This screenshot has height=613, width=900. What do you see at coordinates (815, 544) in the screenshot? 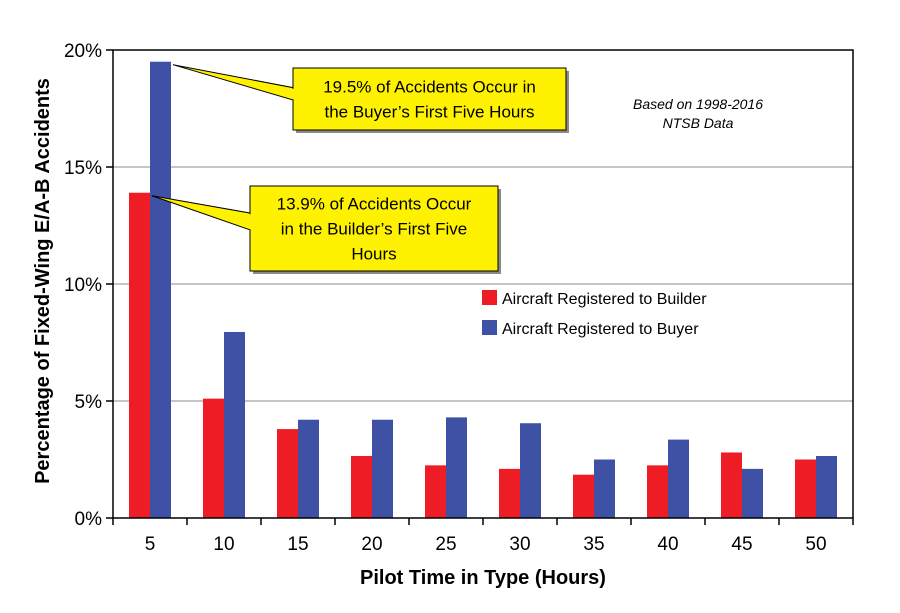
I see `x-tick-label: 50` at bounding box center [815, 544].